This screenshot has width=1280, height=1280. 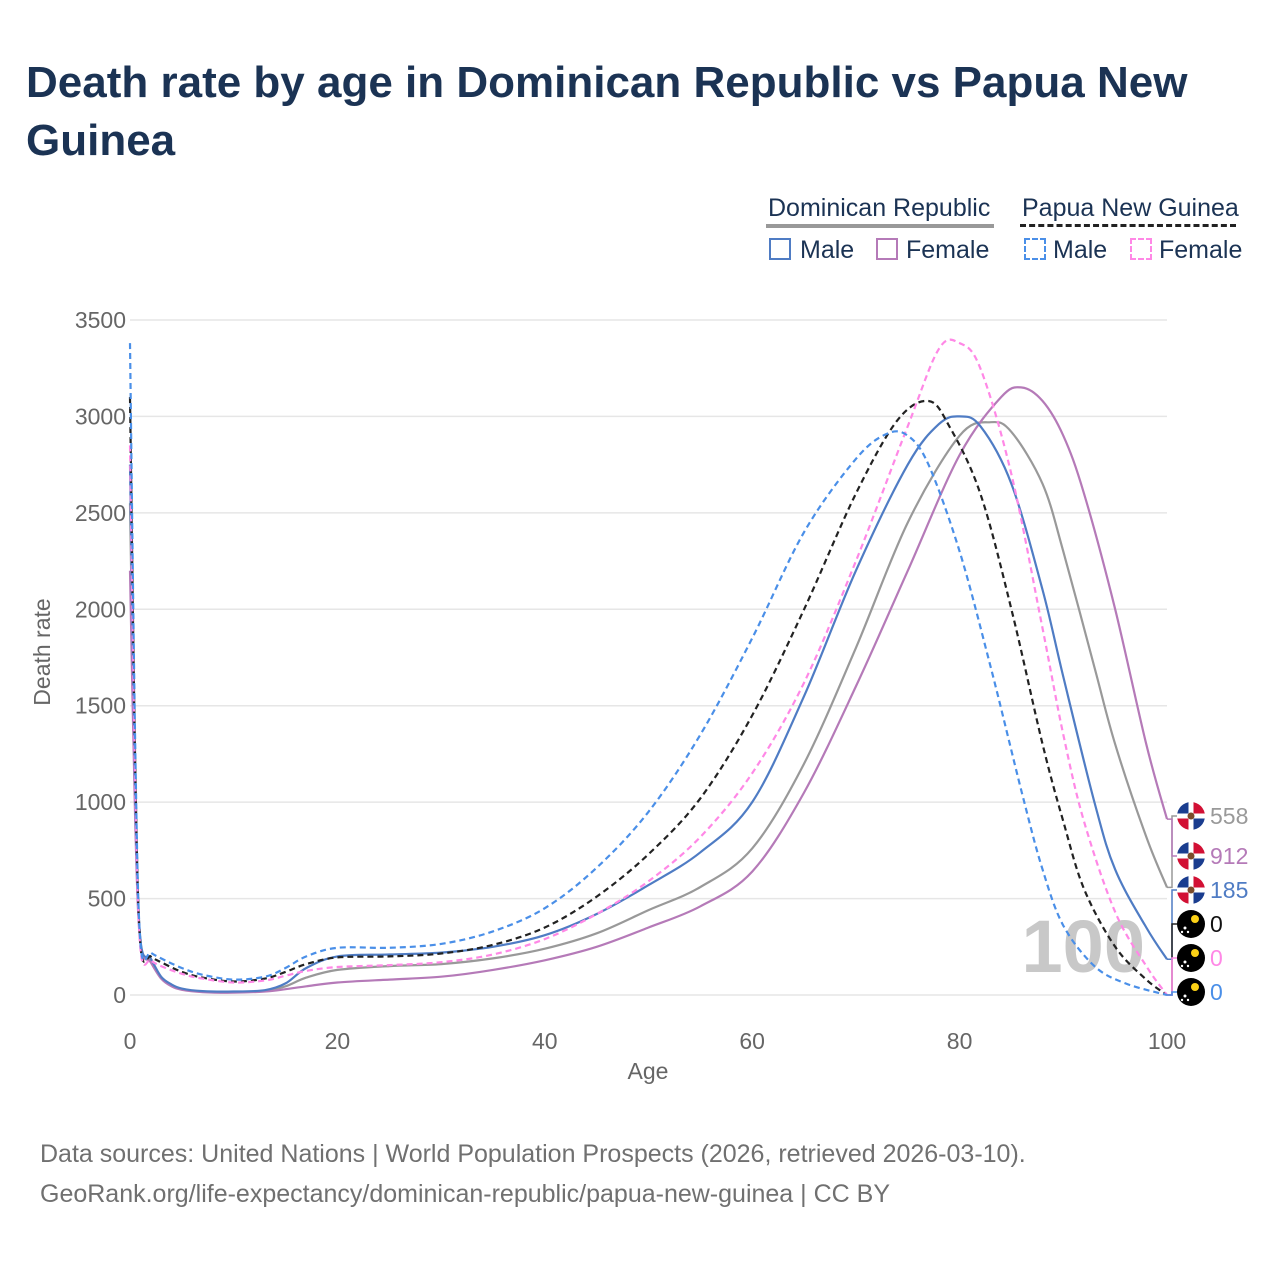 I want to click on end-label-5: 0, so click(x=1216, y=992).